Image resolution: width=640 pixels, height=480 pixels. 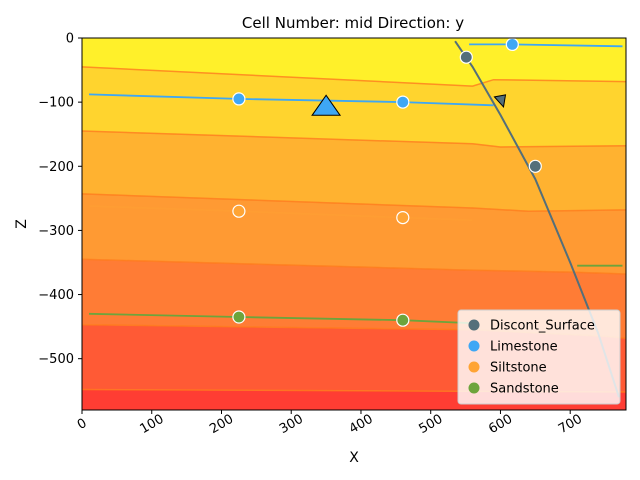 What do you see at coordinates (524, 347) in the screenshot?
I see `legend-label: Limestone` at bounding box center [524, 347].